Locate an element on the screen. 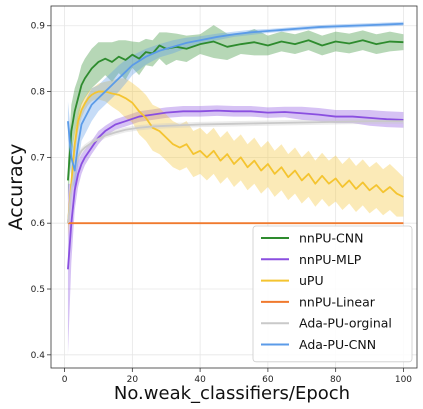 This screenshot has height=409, width=423. legend-label-nnpu-linear: nnPU-Linear is located at coordinates (337, 301).